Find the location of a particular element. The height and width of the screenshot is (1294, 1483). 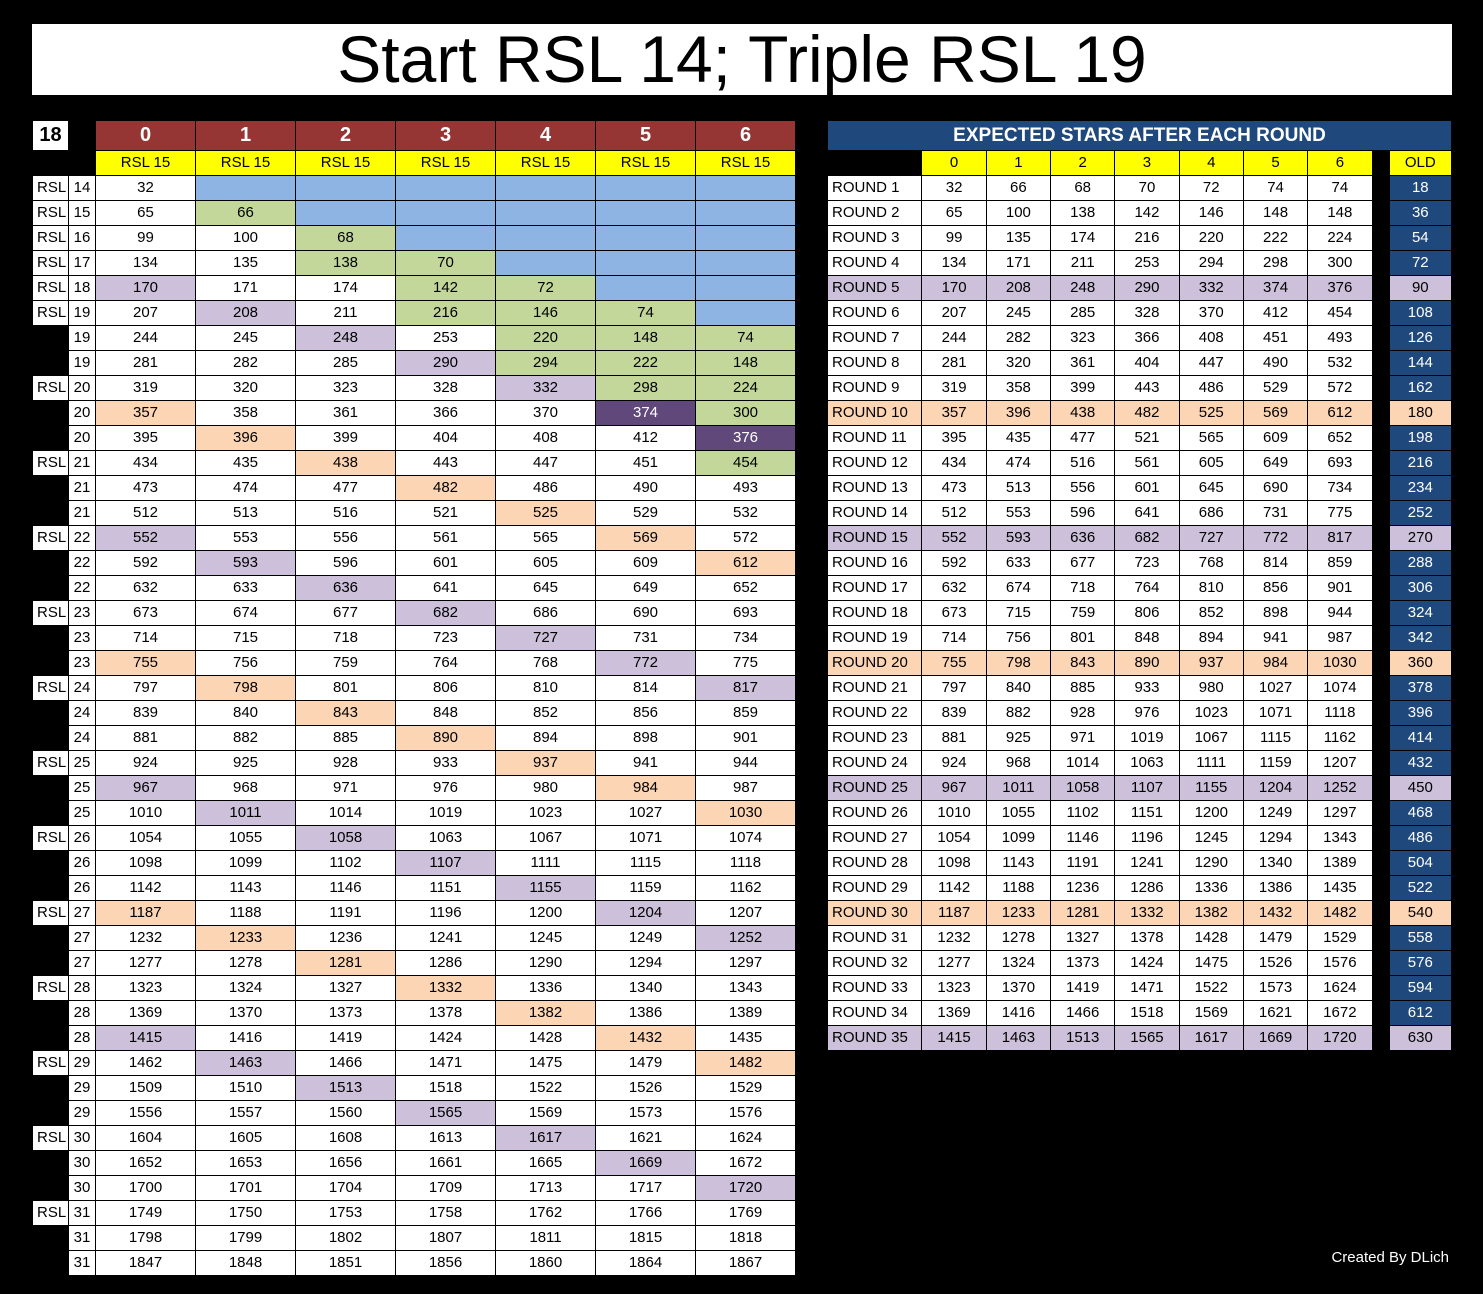

round-label: ROUND 34 is located at coordinates (874, 1013).